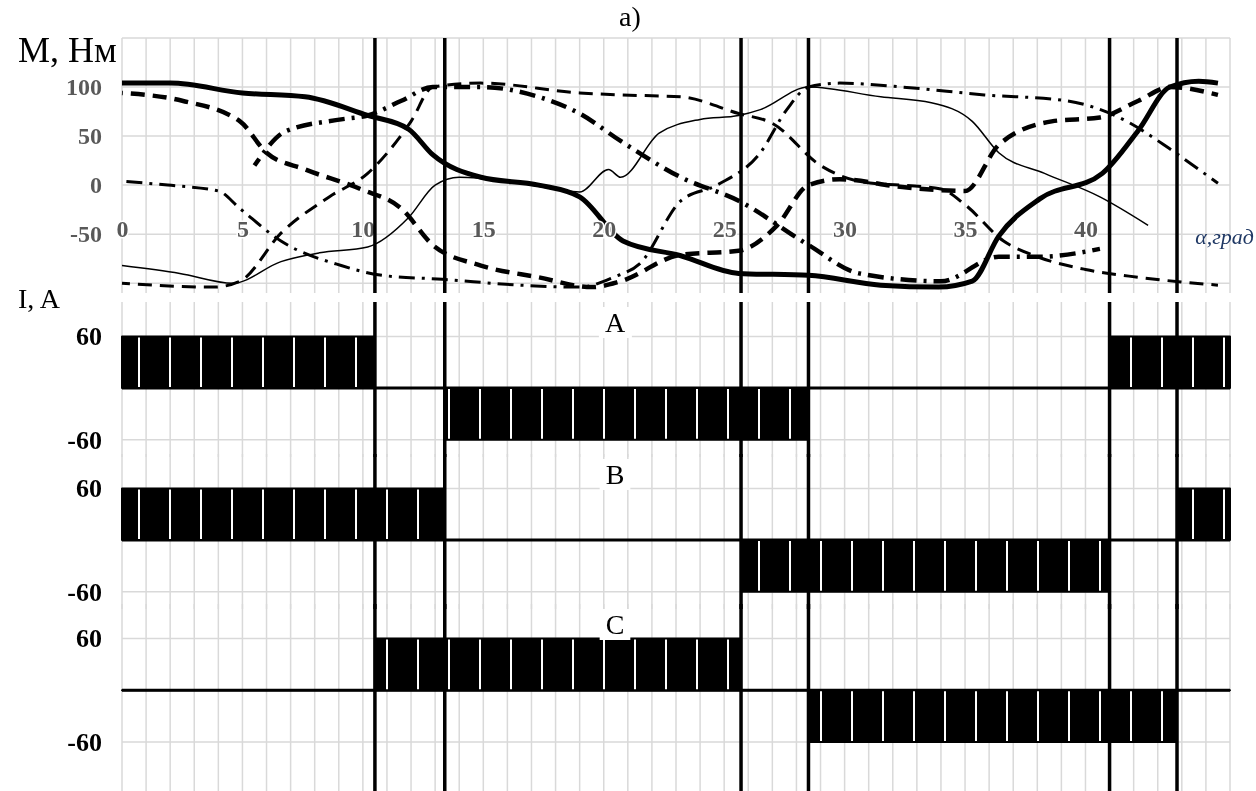 This screenshot has width=1256, height=791. What do you see at coordinates (630, 16) in the screenshot?
I see `chart-title: а)` at bounding box center [630, 16].